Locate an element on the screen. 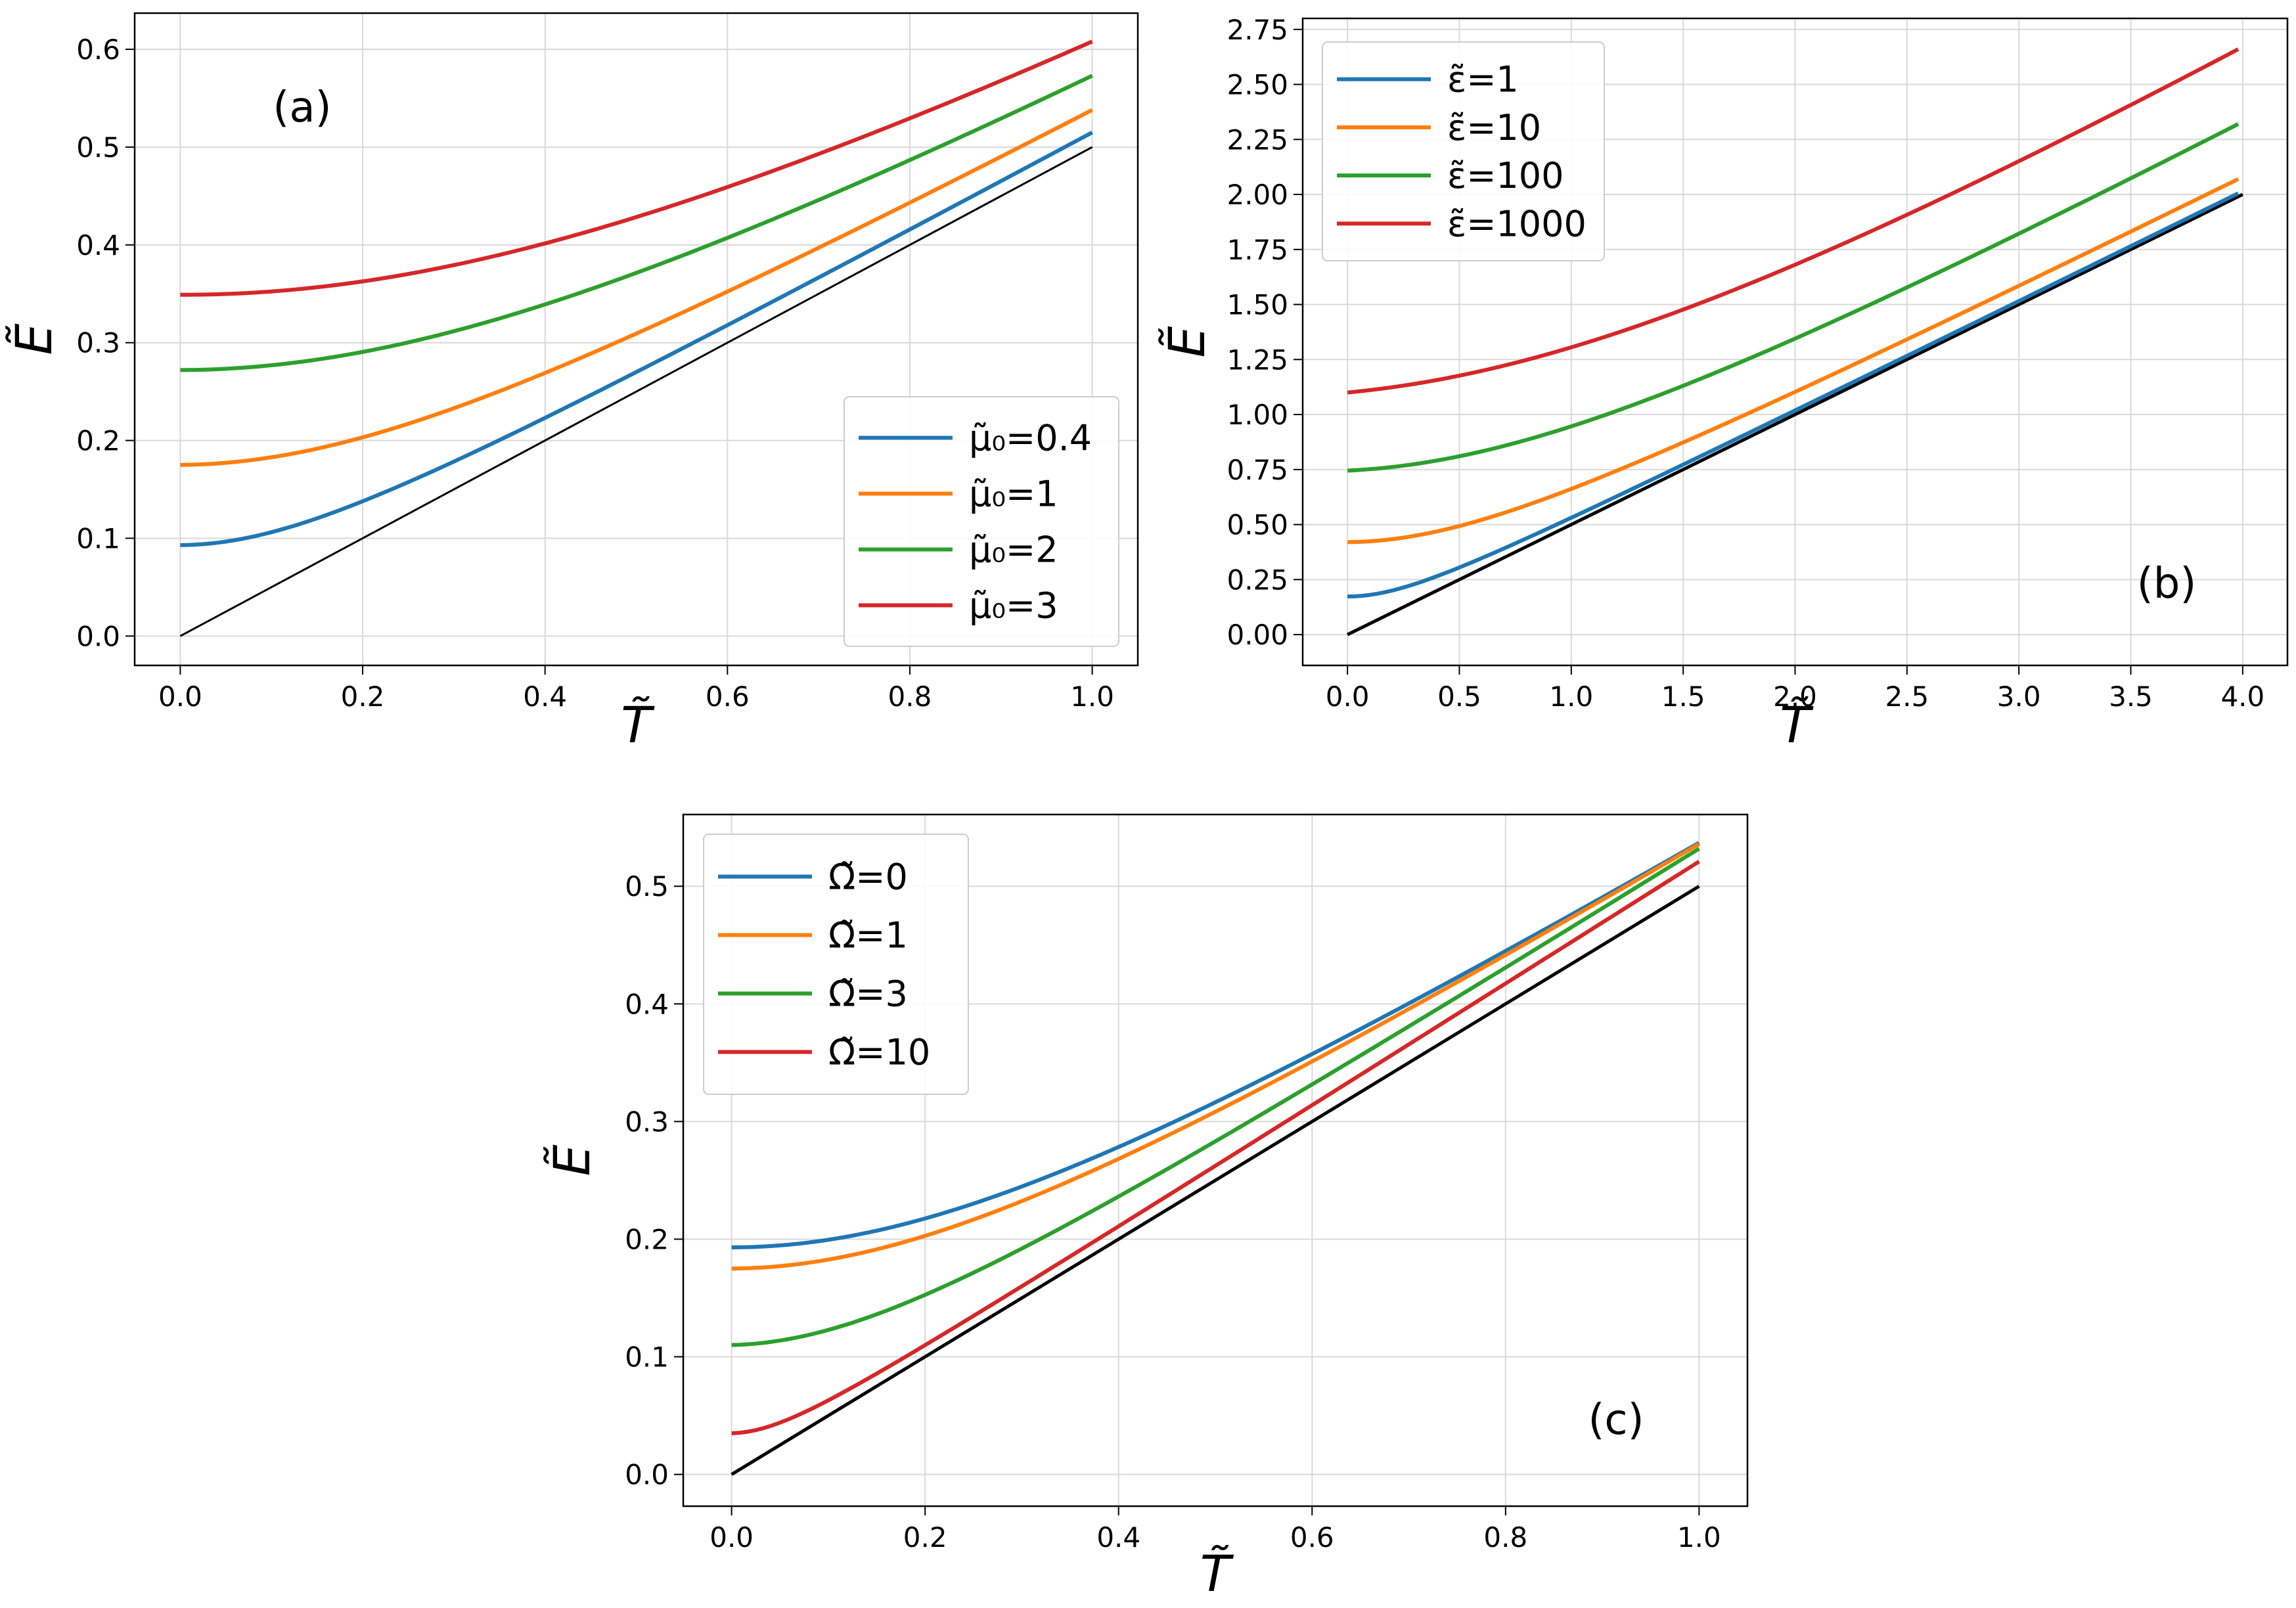 Image resolution: width=2296 pixels, height=1608 pixels. y-tick-label: 2.50 is located at coordinates (1257, 85).